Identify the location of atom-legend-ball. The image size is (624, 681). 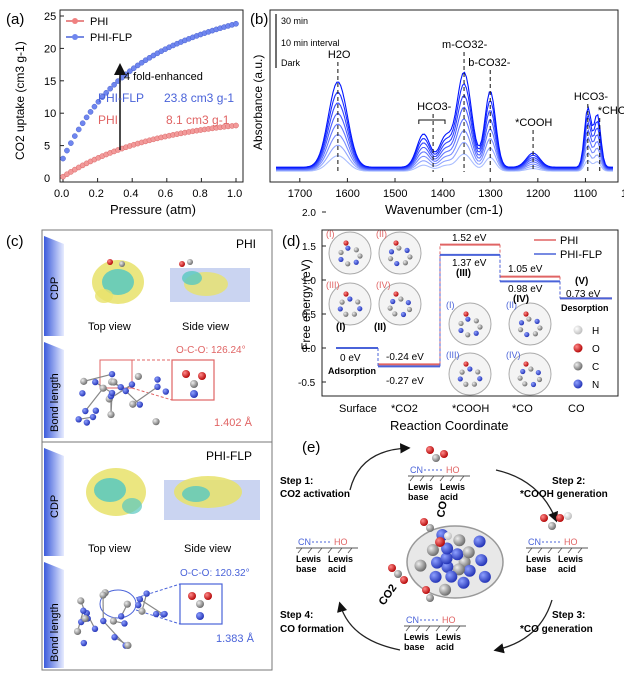
(578, 348).